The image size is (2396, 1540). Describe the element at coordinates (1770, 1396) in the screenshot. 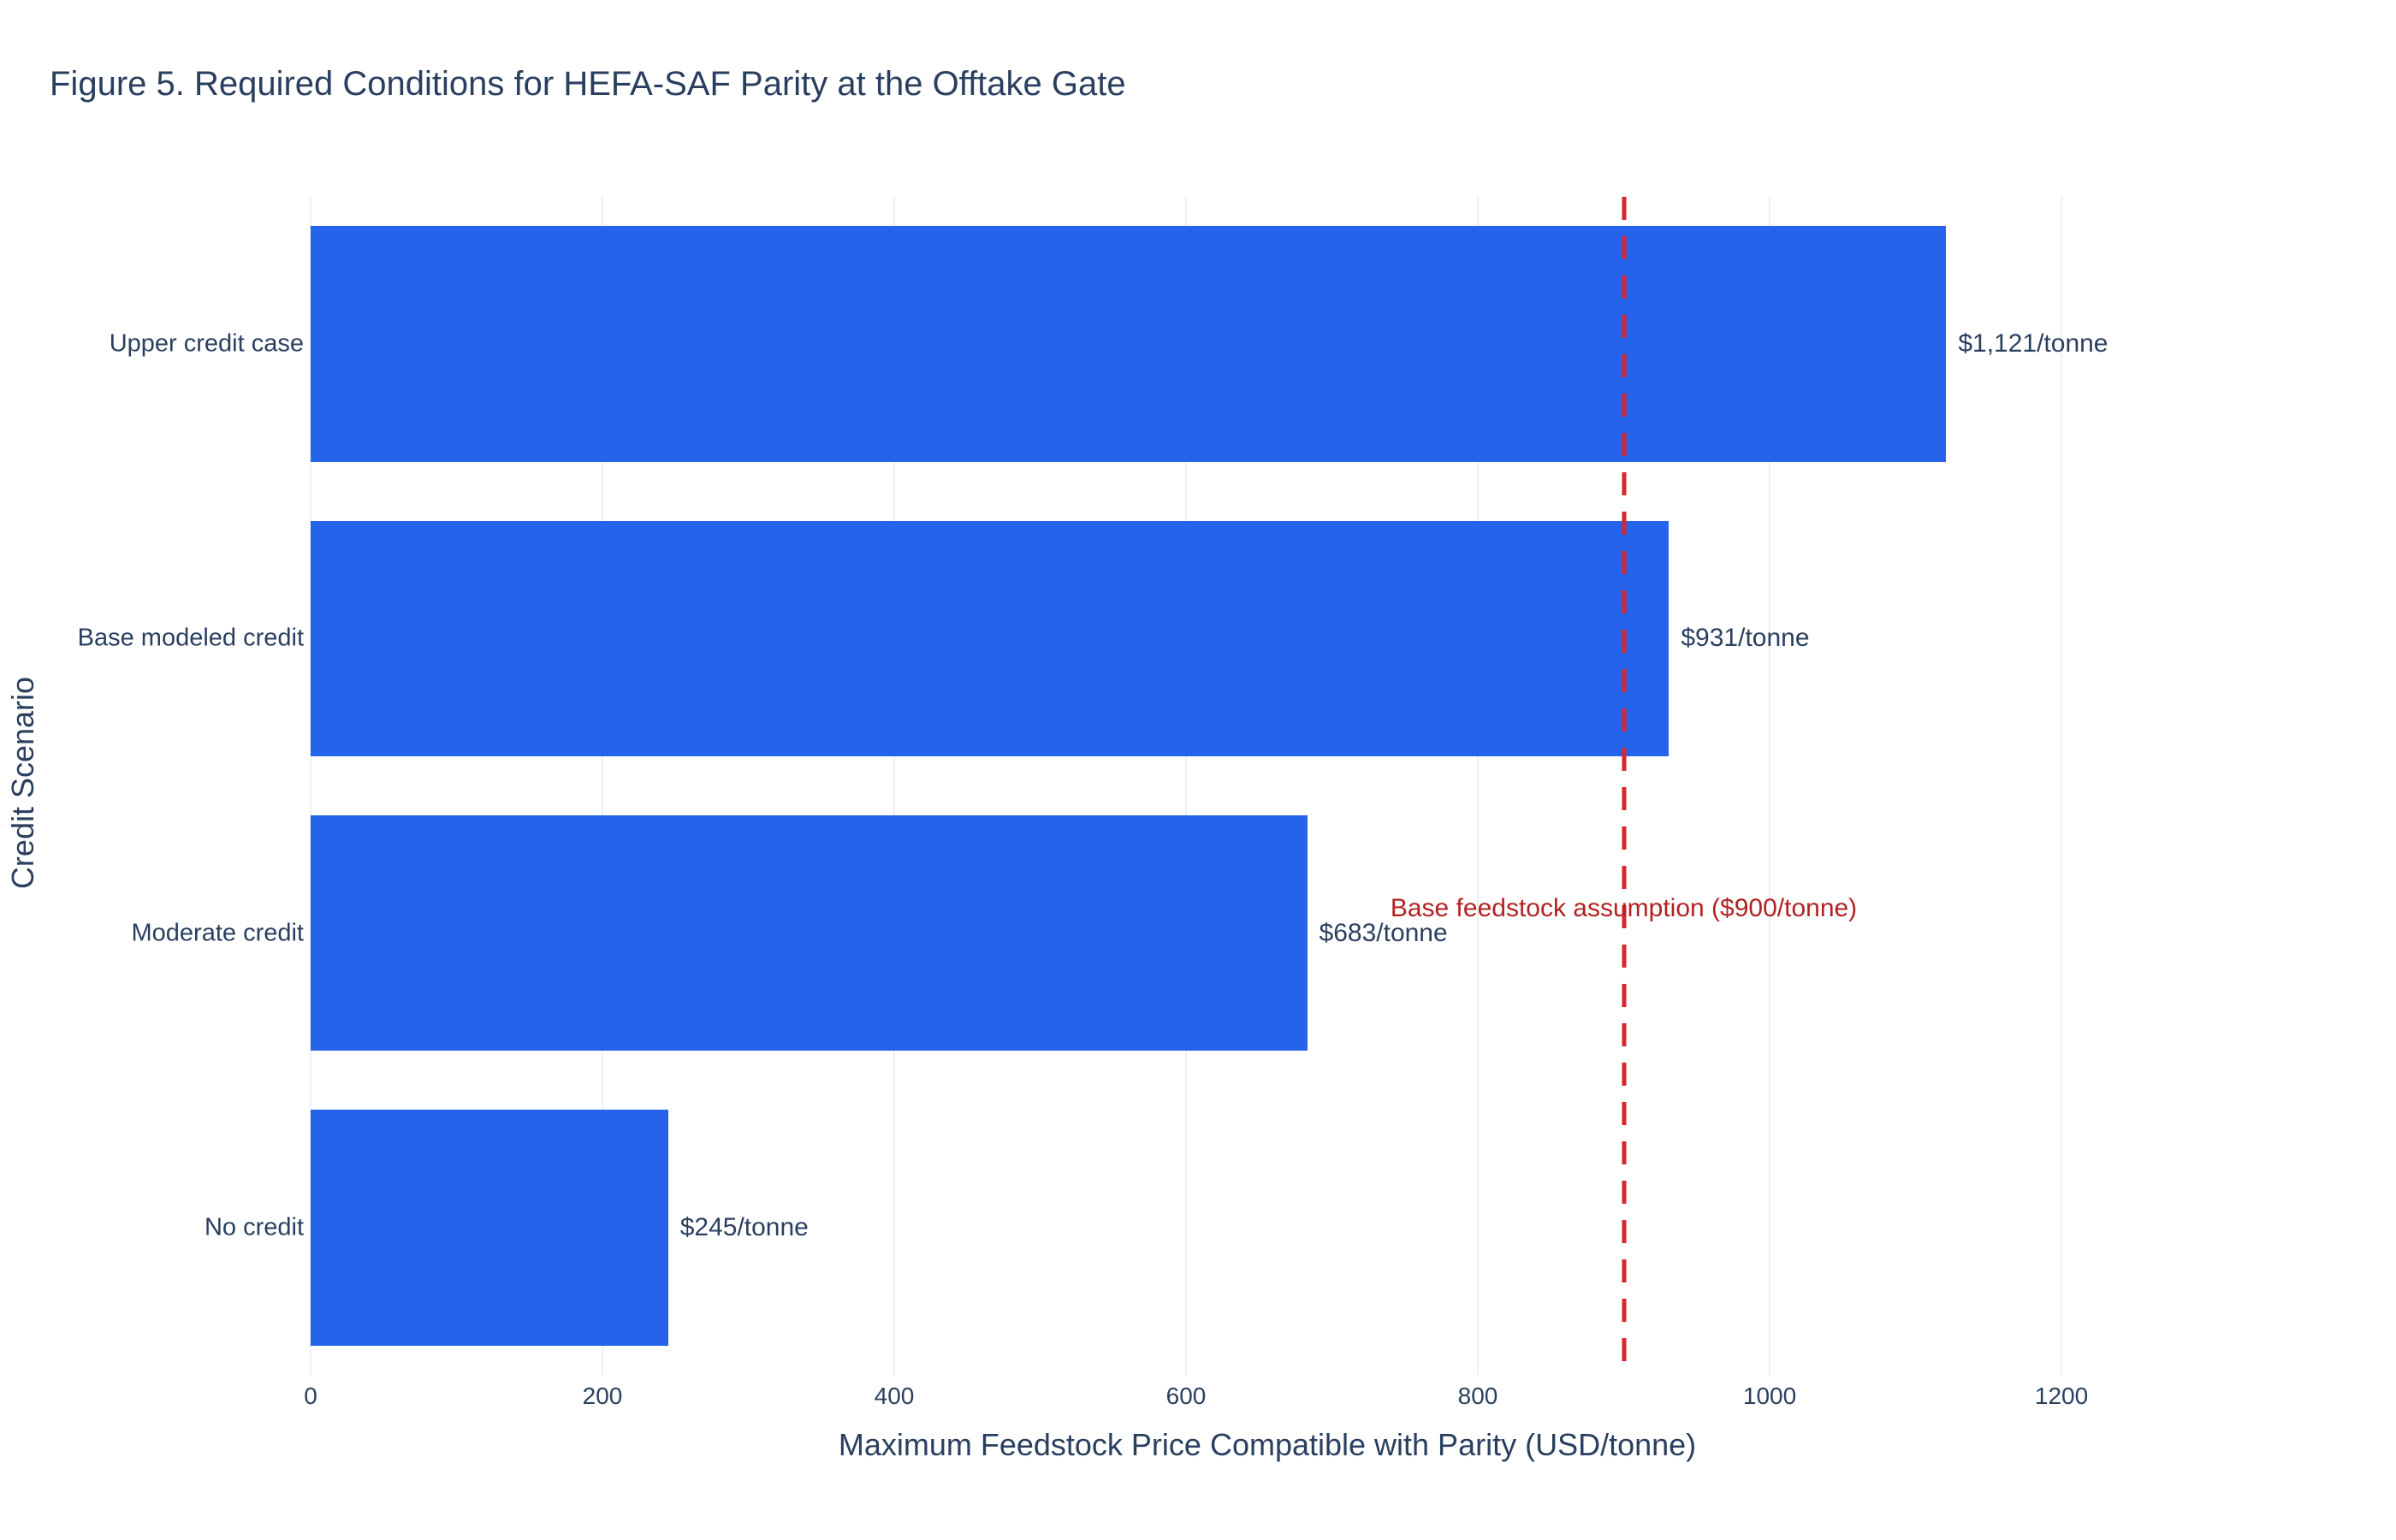

I see `x-tick-label-1000: 1000` at that location.